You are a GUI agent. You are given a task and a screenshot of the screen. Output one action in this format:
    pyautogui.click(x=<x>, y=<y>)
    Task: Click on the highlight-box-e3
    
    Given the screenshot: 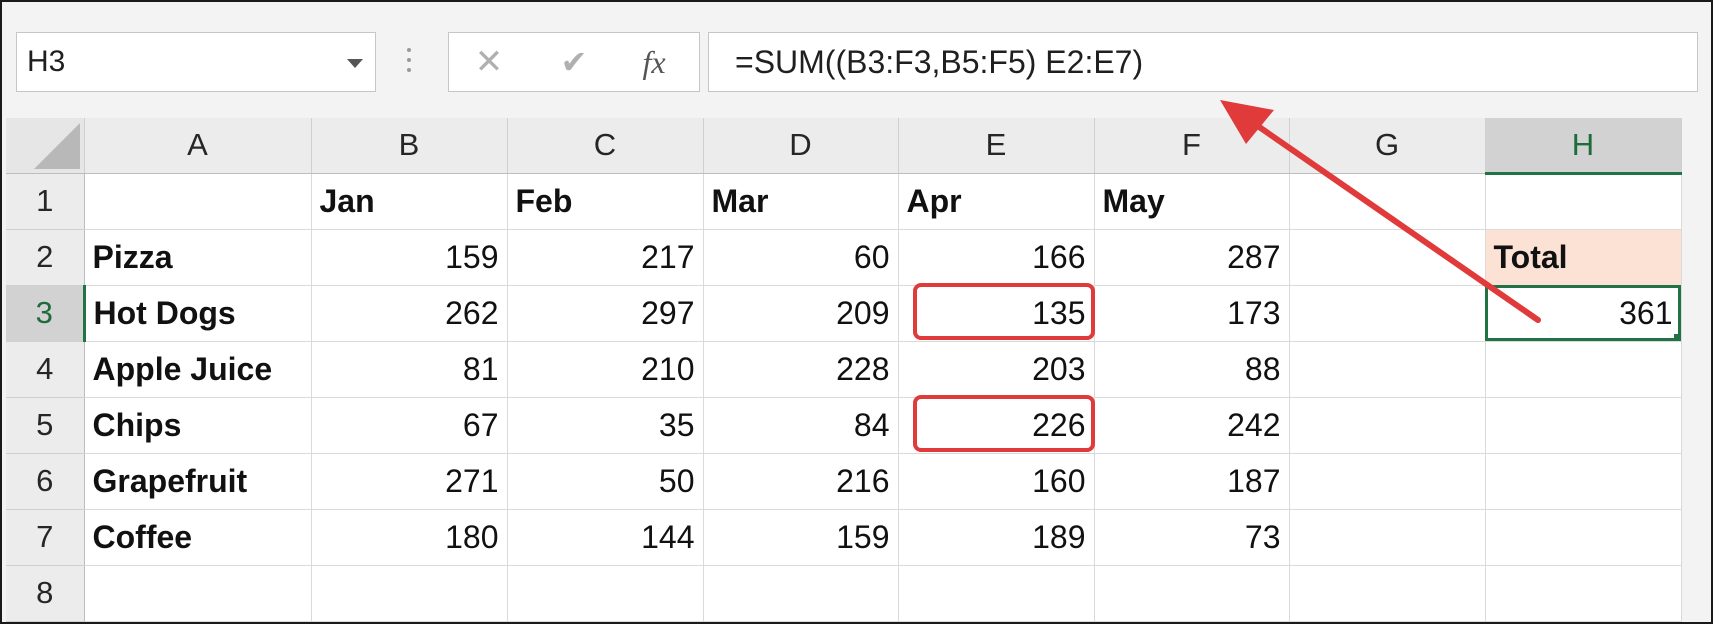 What is the action you would take?
    pyautogui.click(x=1004, y=311)
    